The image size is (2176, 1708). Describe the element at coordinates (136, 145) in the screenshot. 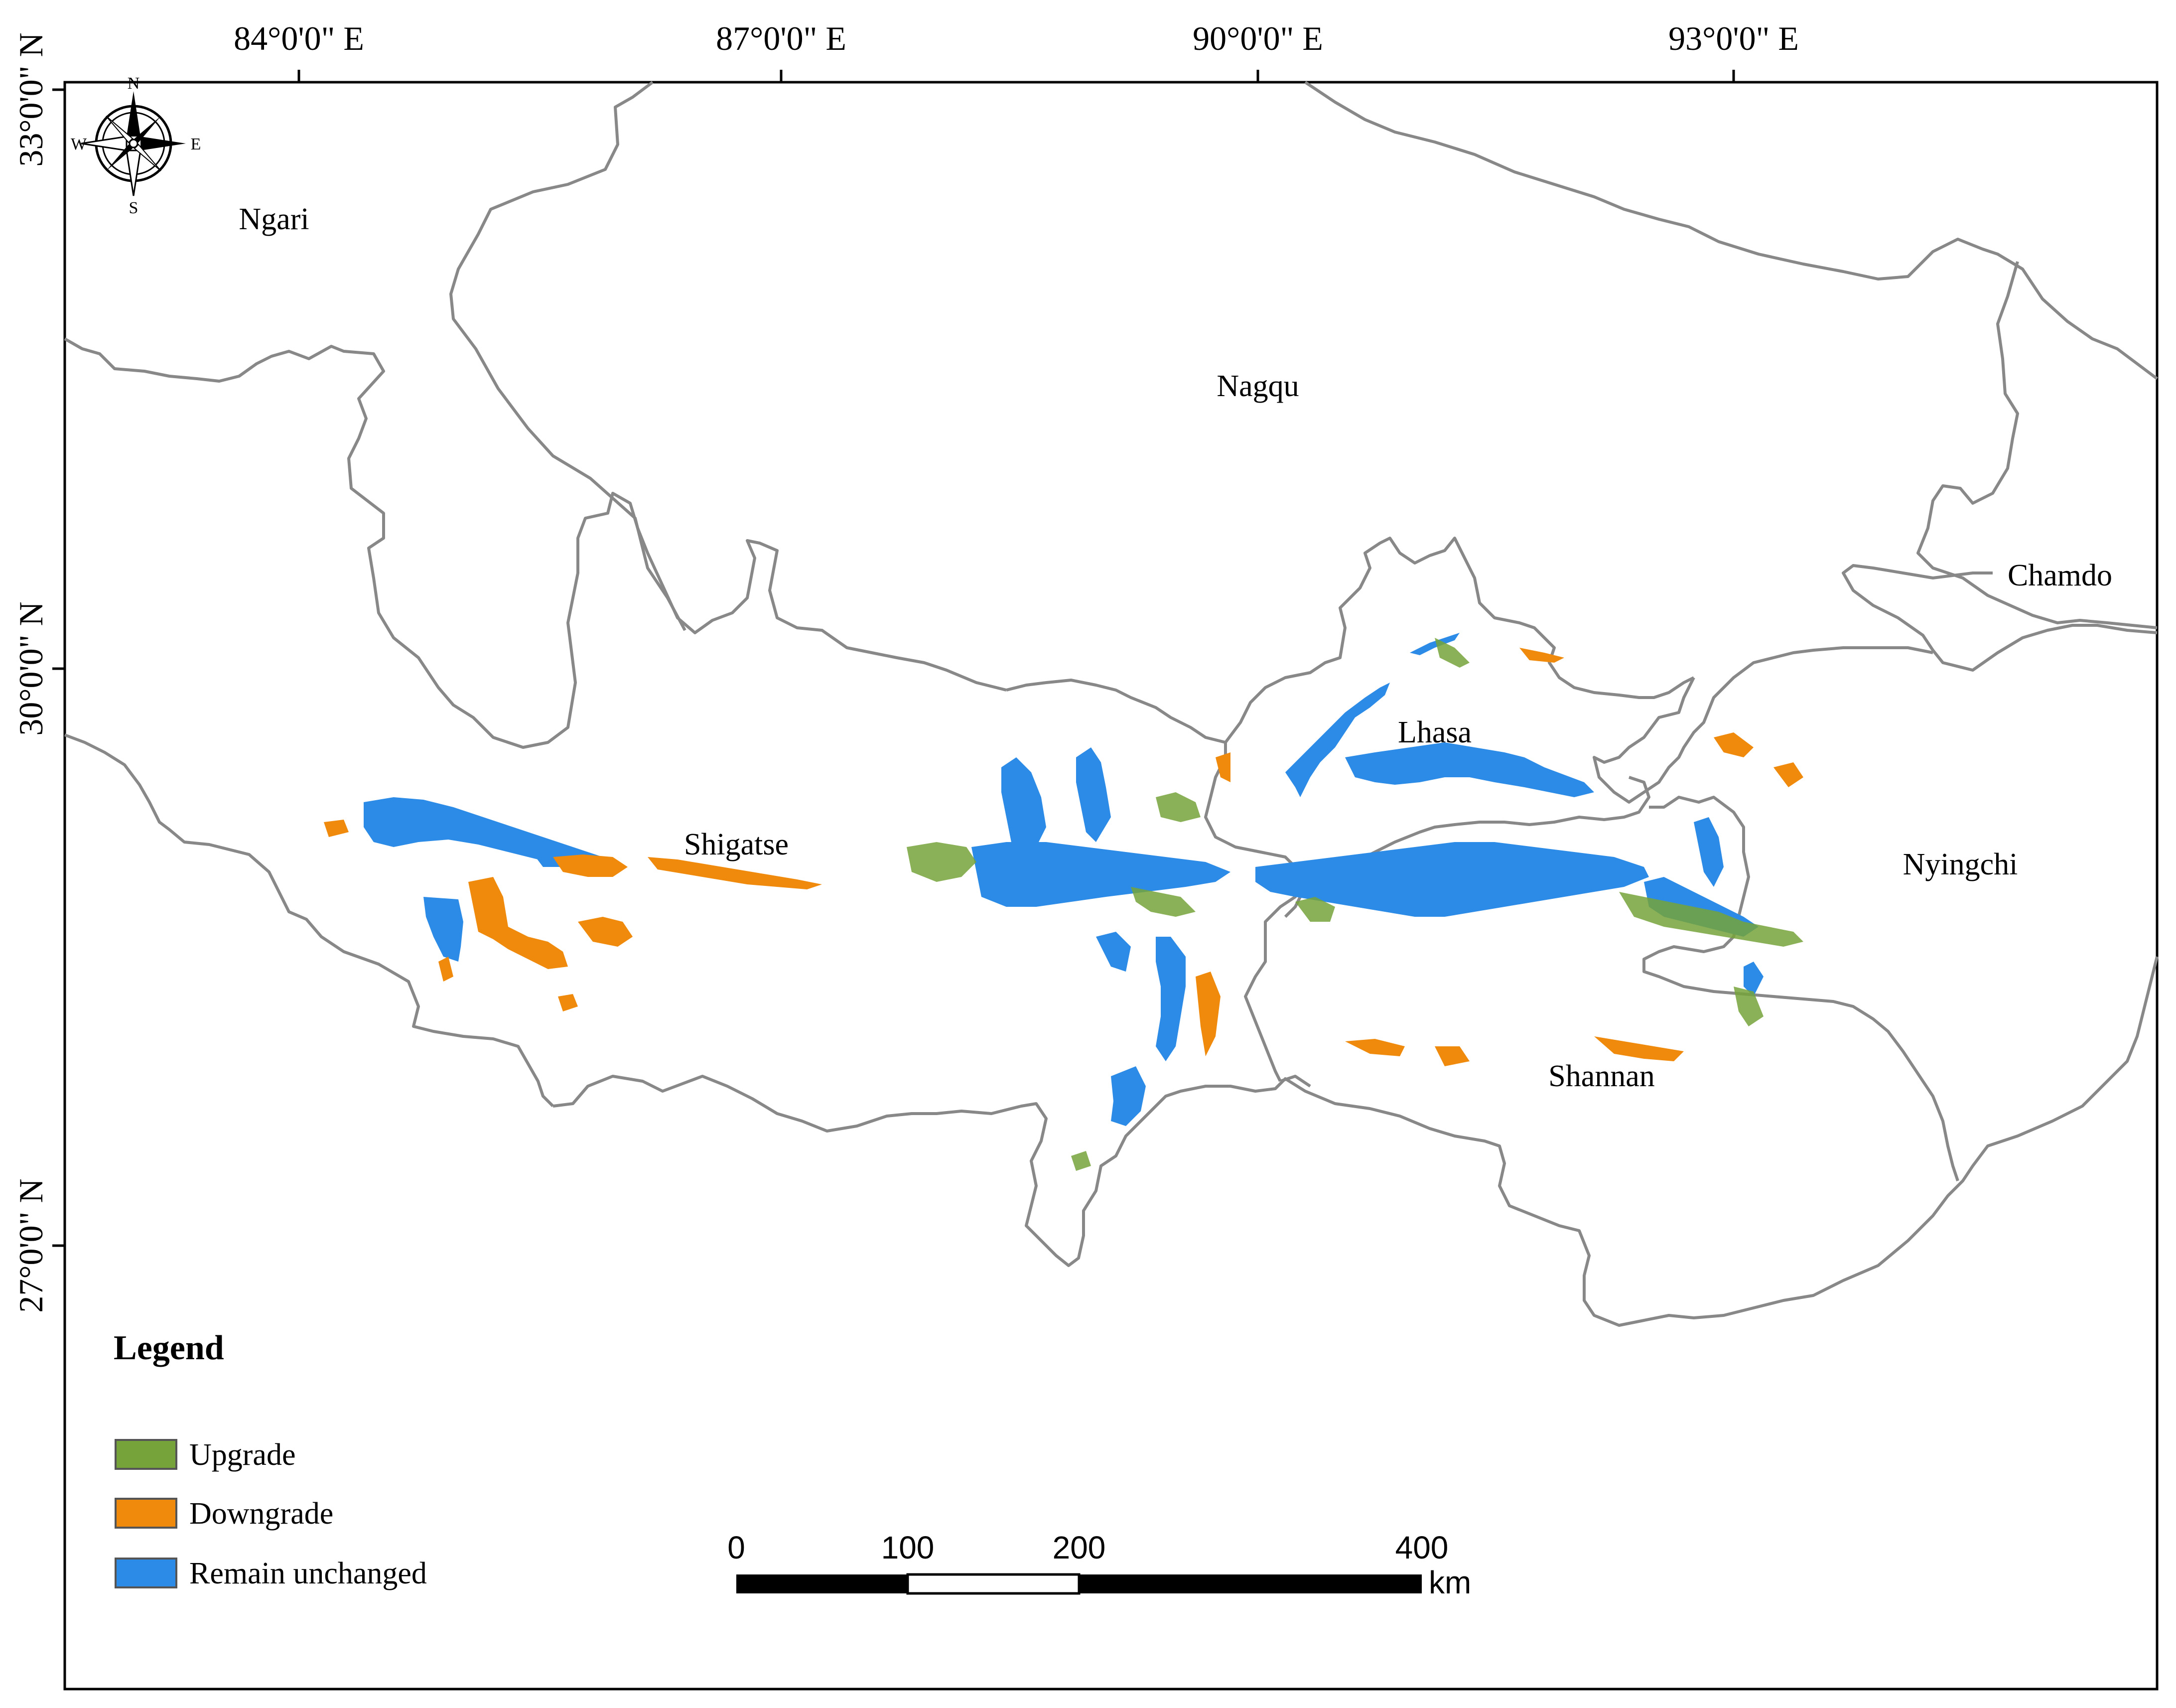

I see `compass-rose: N S E W` at that location.